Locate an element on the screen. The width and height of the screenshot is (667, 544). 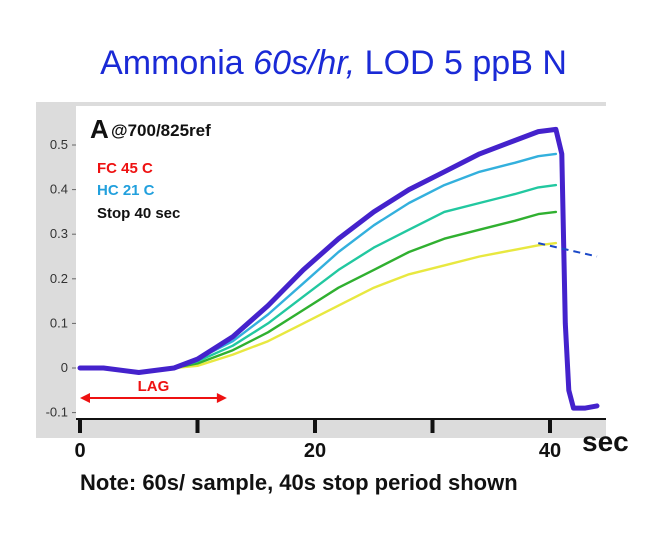
x-tick-label: 20 is located at coordinates (315, 451).